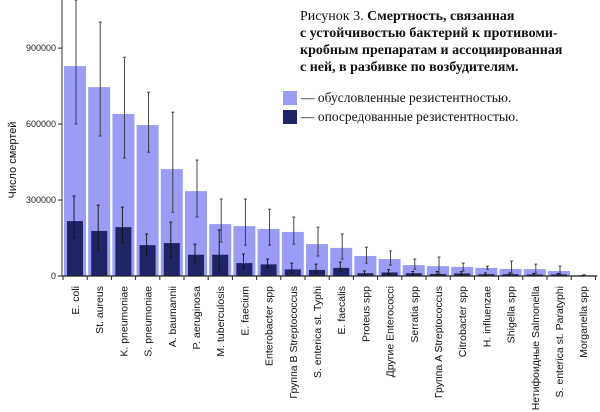  Describe the element at coordinates (406, 97) in the screenshot. I see `legend-label: — обусловленные резистентностью.` at that location.